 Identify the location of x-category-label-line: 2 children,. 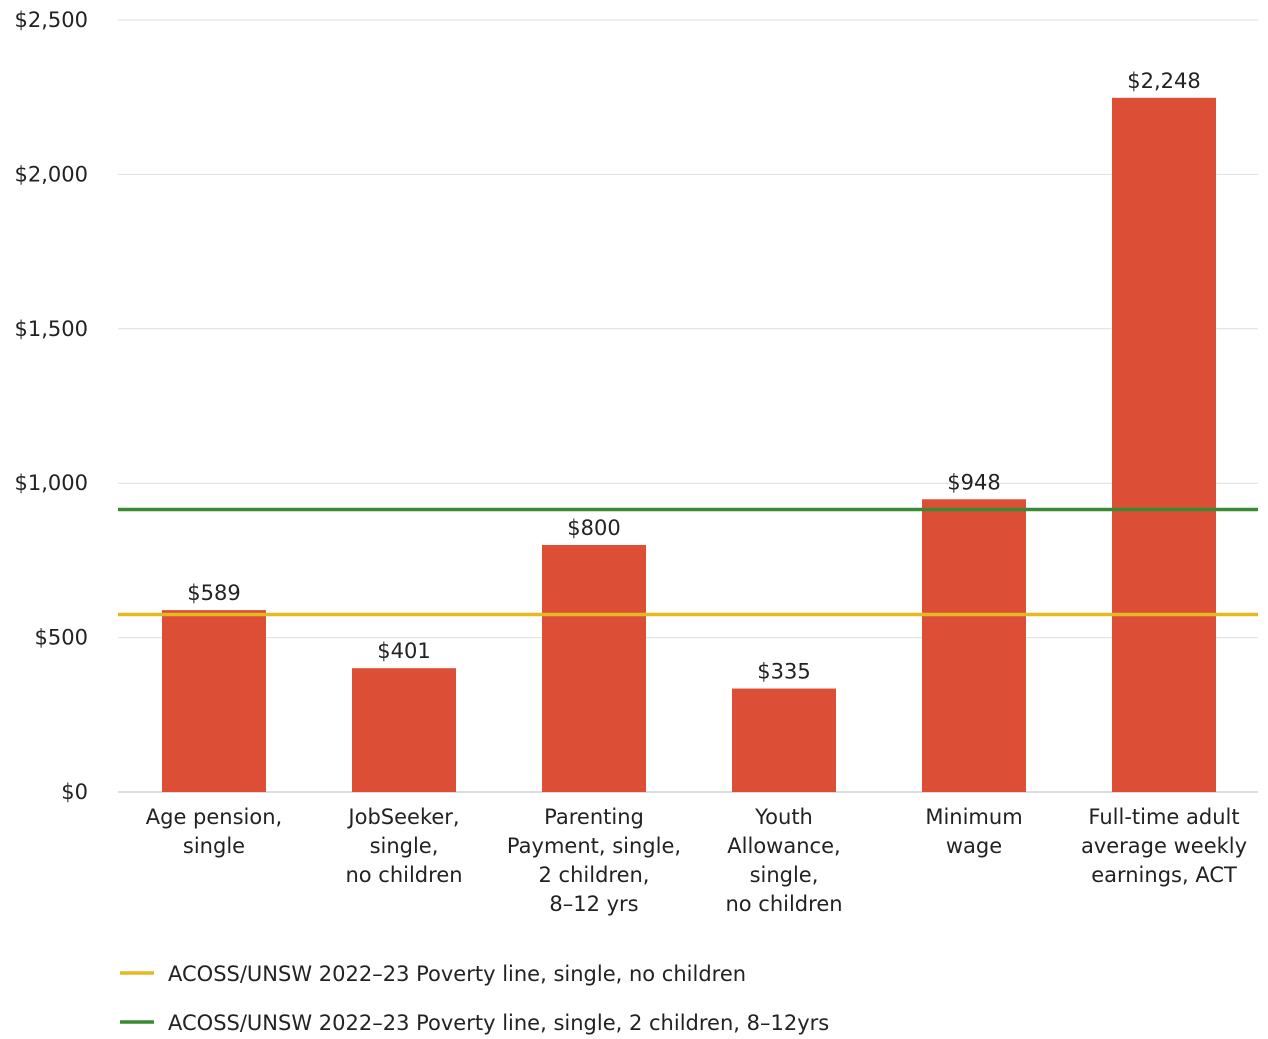
(594, 875).